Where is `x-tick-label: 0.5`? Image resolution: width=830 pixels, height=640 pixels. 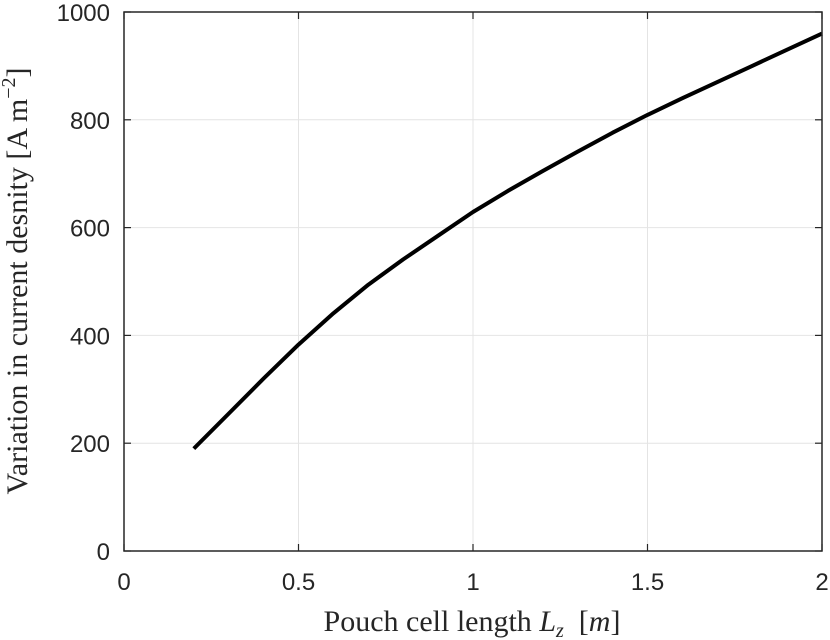
x-tick-label: 0.5 is located at coordinates (298, 582).